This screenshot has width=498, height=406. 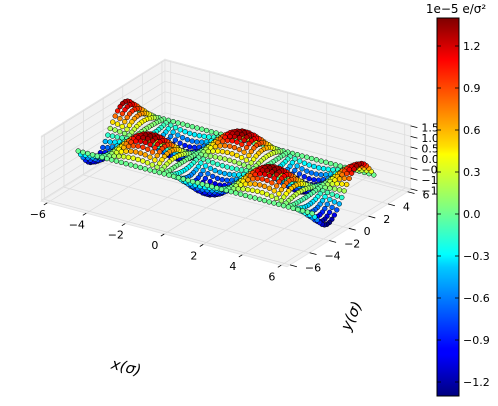 I want to click on grid-line-z, so click(x=226, y=119).